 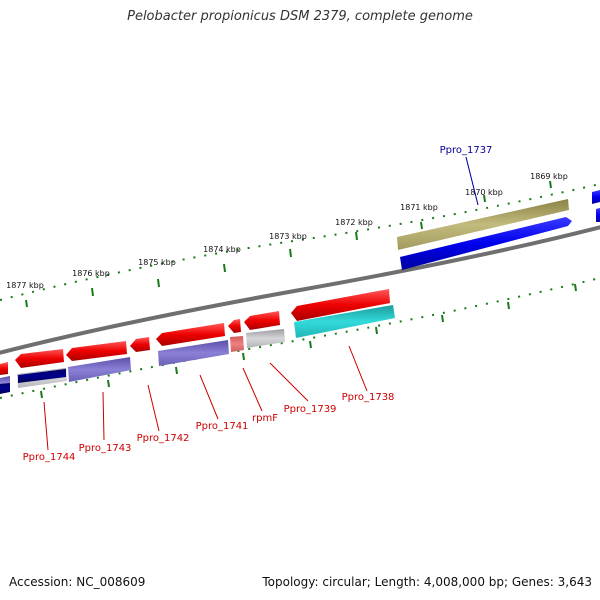 What do you see at coordinates (163, 438) in the screenshot?
I see `gene-label-ppro-1742: Ppro_1742` at bounding box center [163, 438].